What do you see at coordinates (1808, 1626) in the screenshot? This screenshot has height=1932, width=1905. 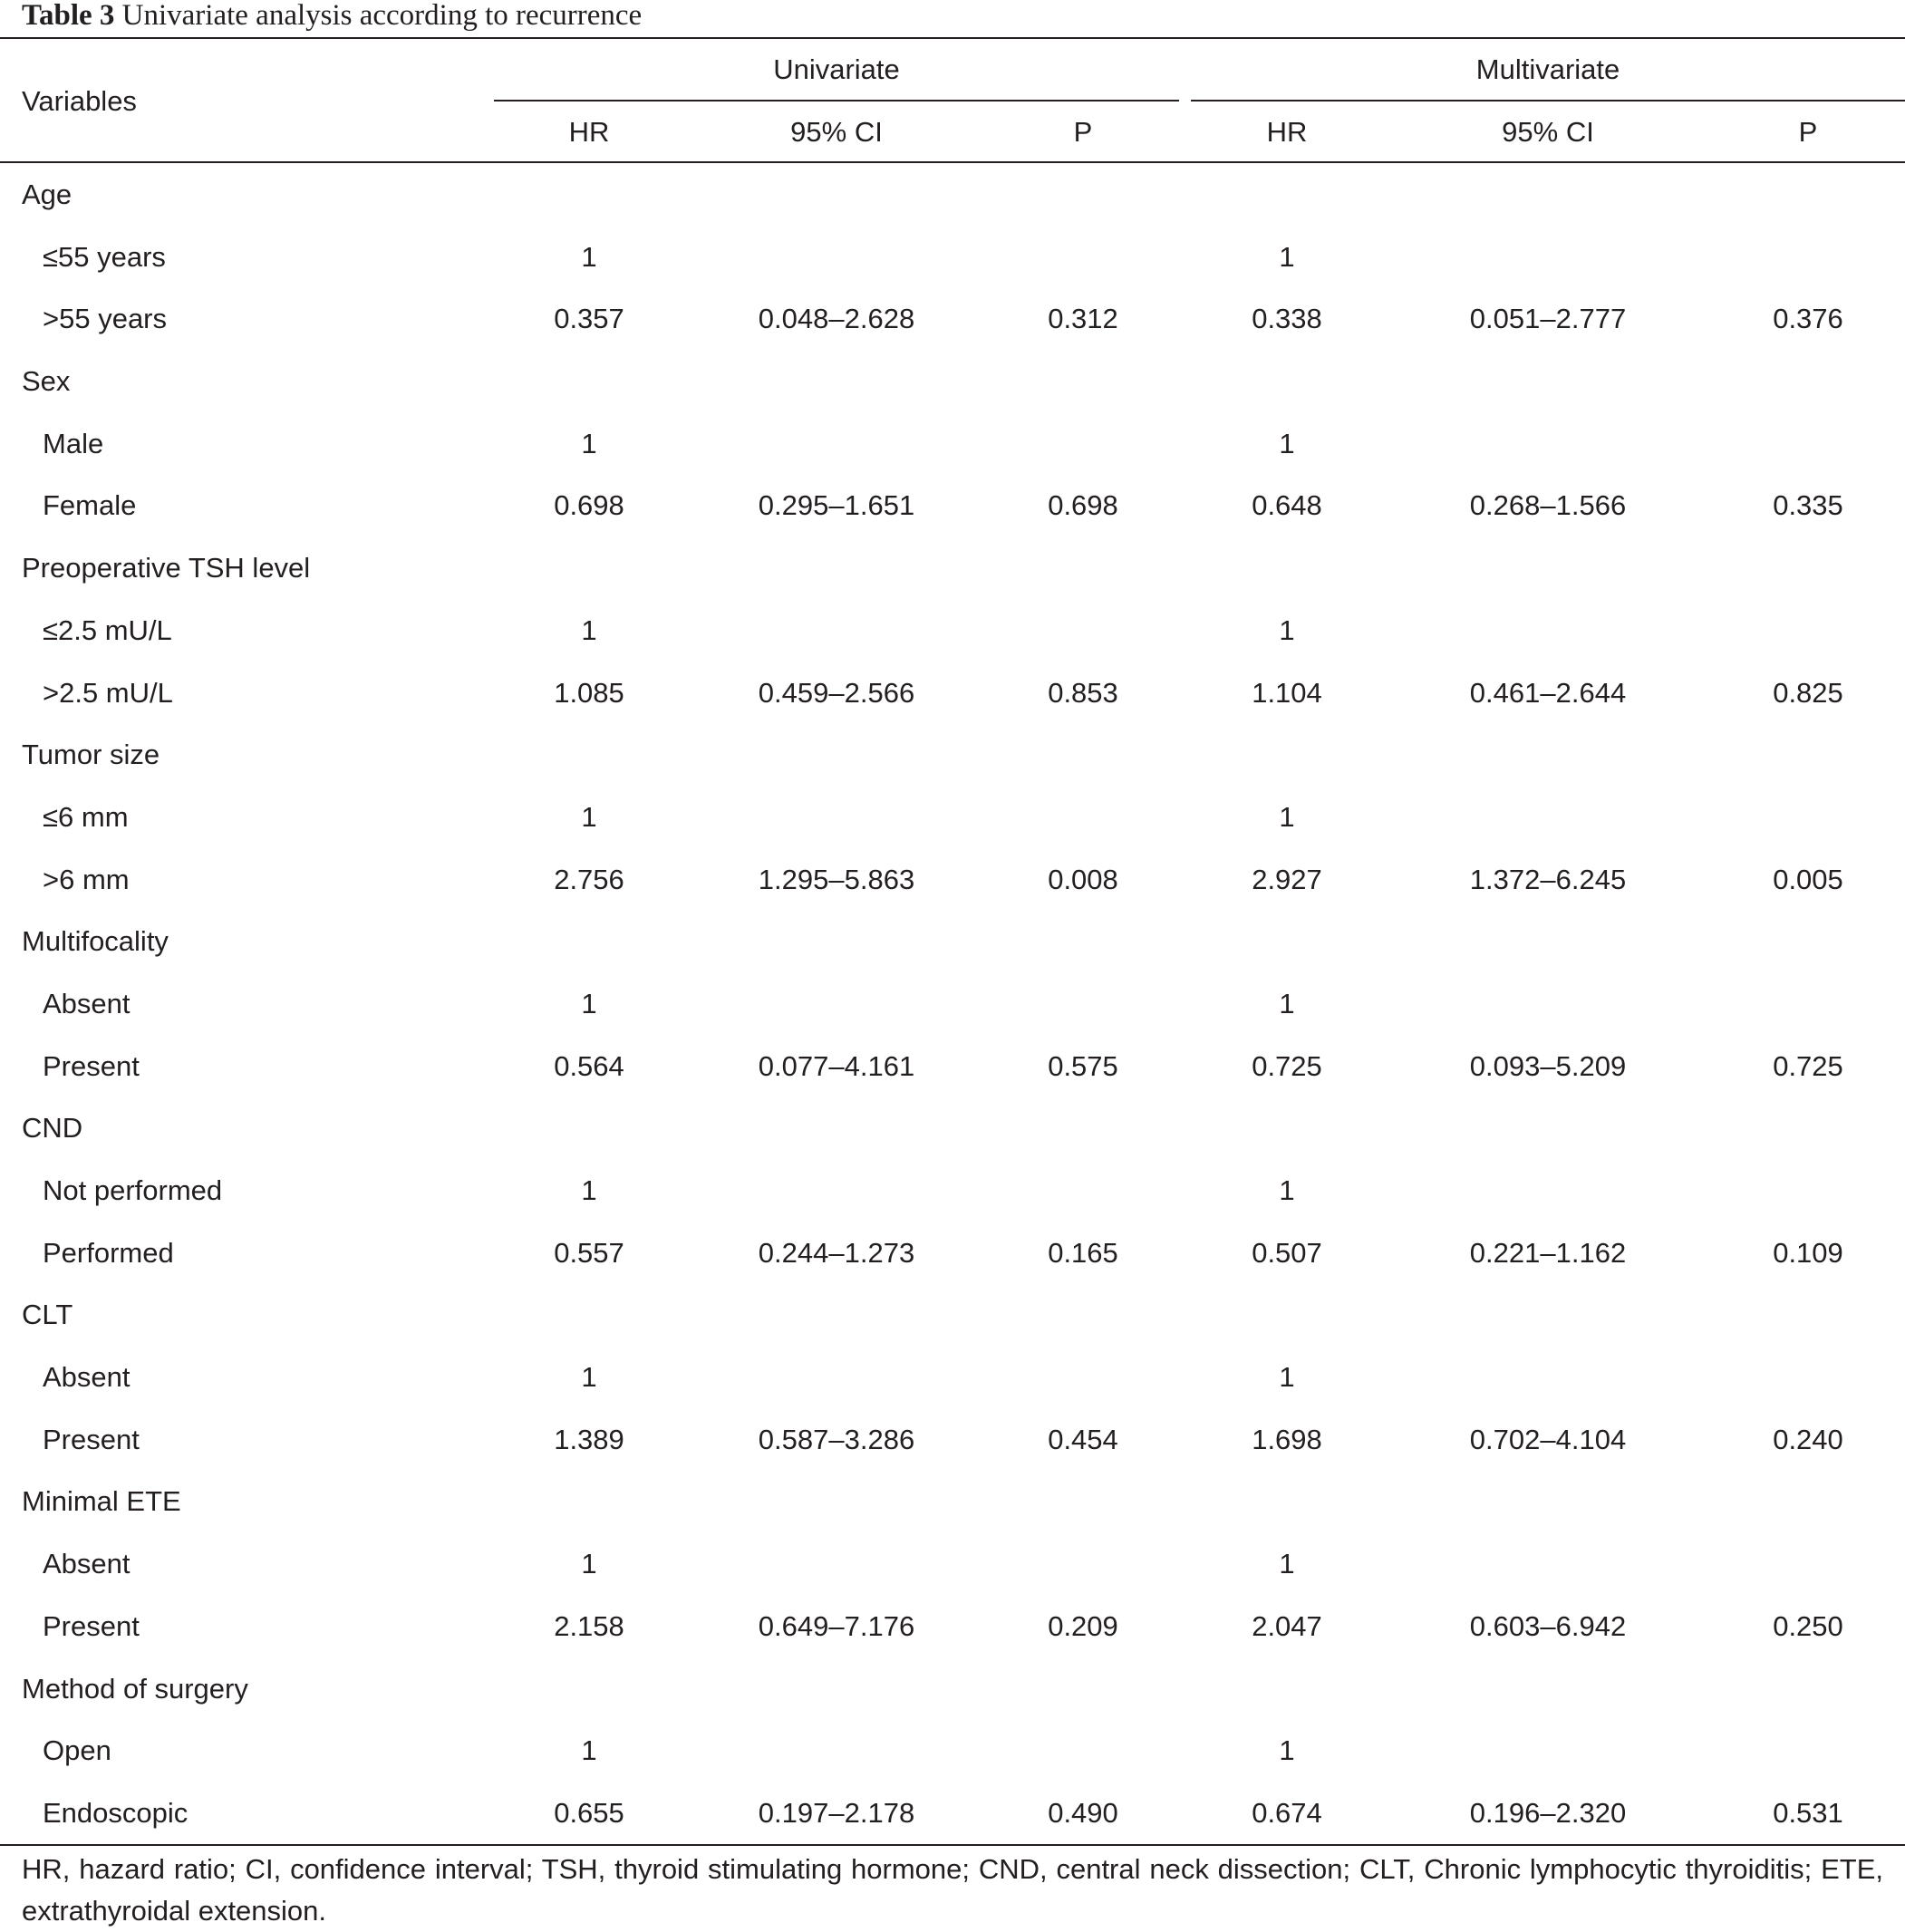 I see `multivariate-p-cell: 0.250` at bounding box center [1808, 1626].